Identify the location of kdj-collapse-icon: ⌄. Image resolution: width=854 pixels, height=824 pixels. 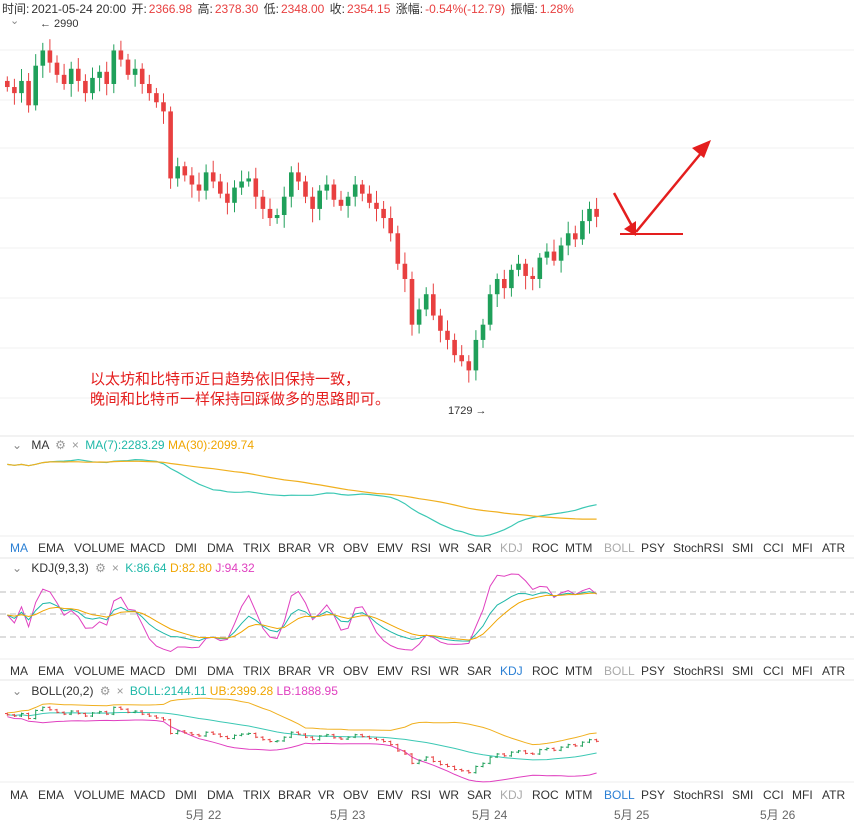
(17, 568).